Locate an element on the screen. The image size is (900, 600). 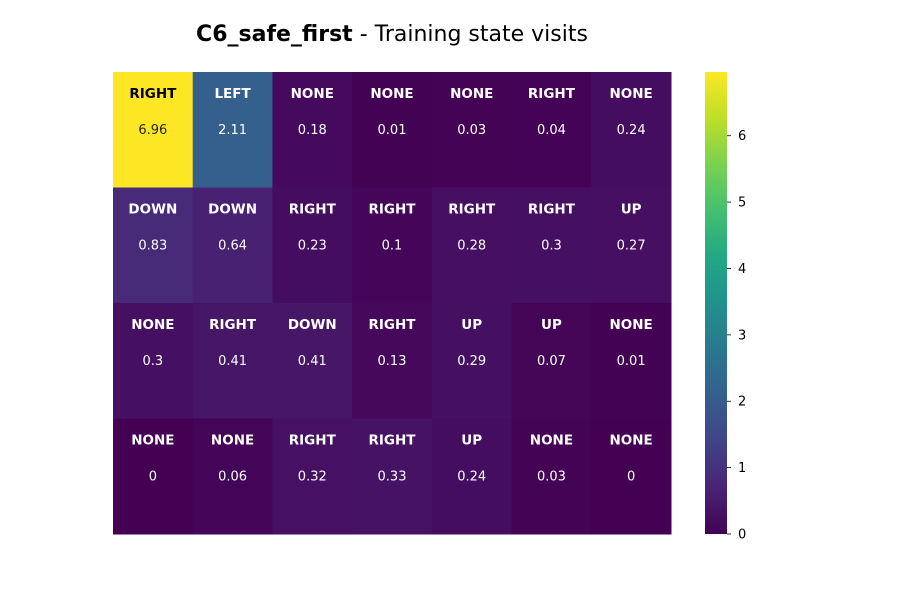
cell-value-label: 0.64 is located at coordinates (232, 246).